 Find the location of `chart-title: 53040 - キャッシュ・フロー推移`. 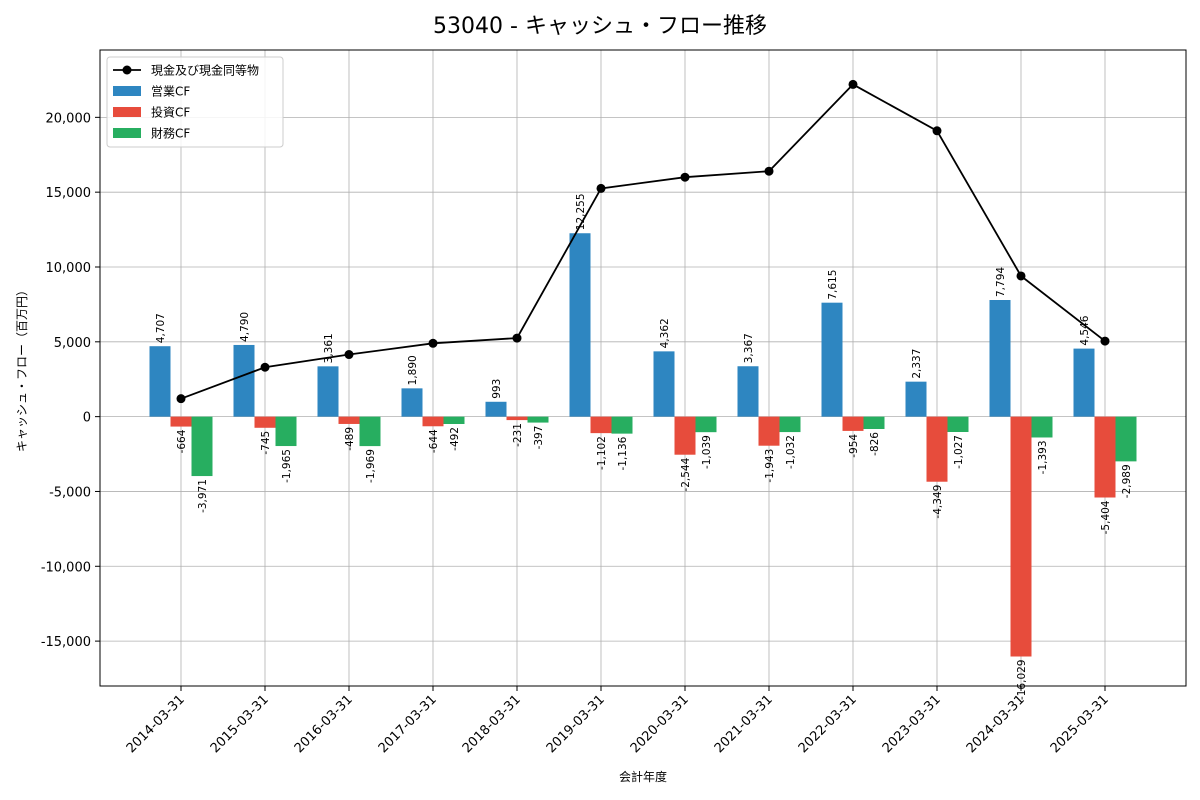

chart-title: 53040 - キャッシュ・フロー推移 is located at coordinates (600, 26).